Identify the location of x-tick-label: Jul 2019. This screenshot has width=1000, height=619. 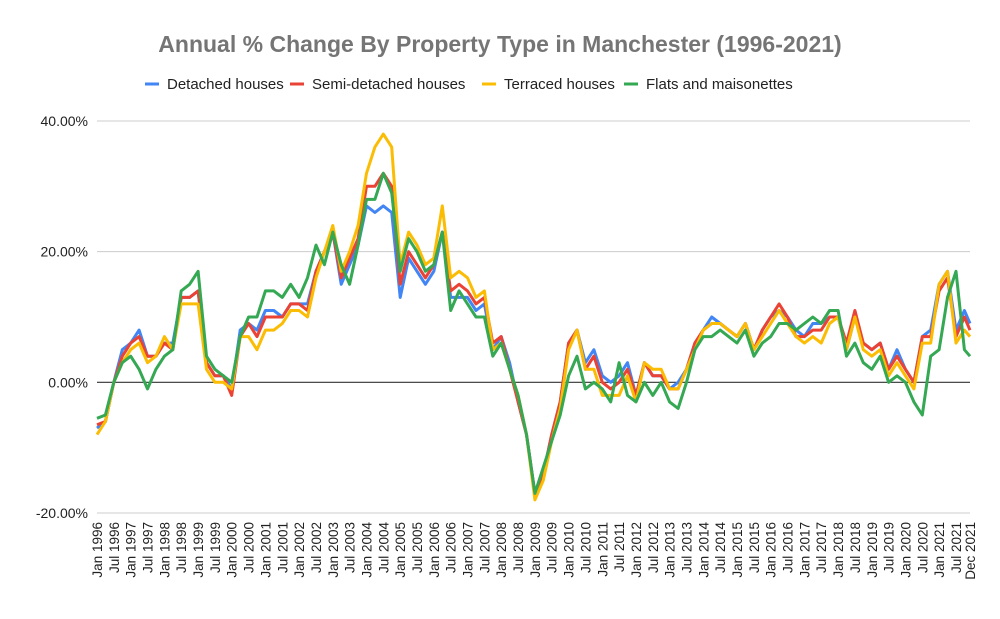
(889, 547).